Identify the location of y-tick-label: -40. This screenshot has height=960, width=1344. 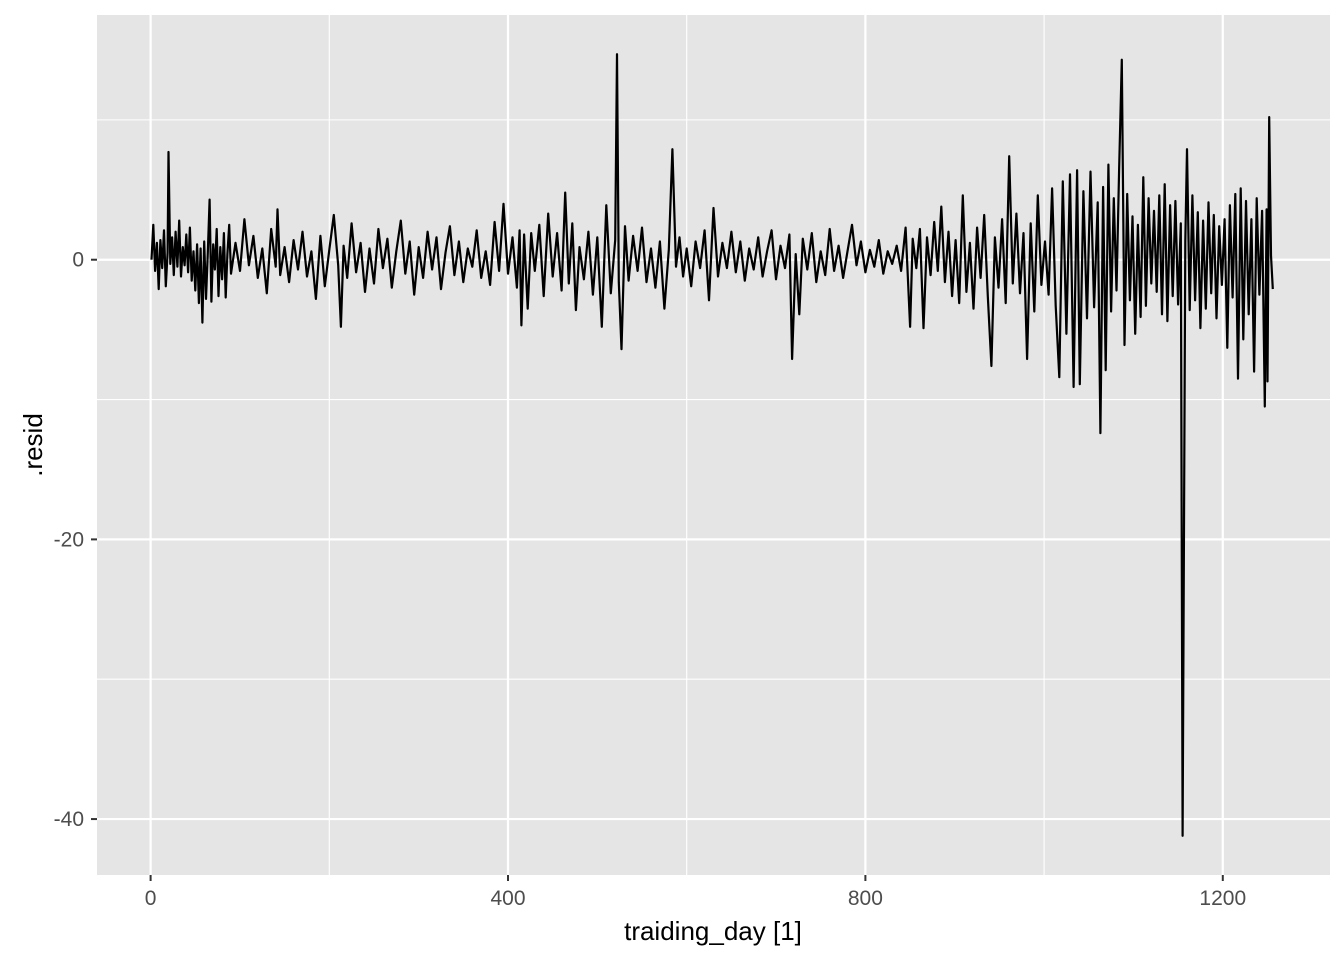
(69, 819).